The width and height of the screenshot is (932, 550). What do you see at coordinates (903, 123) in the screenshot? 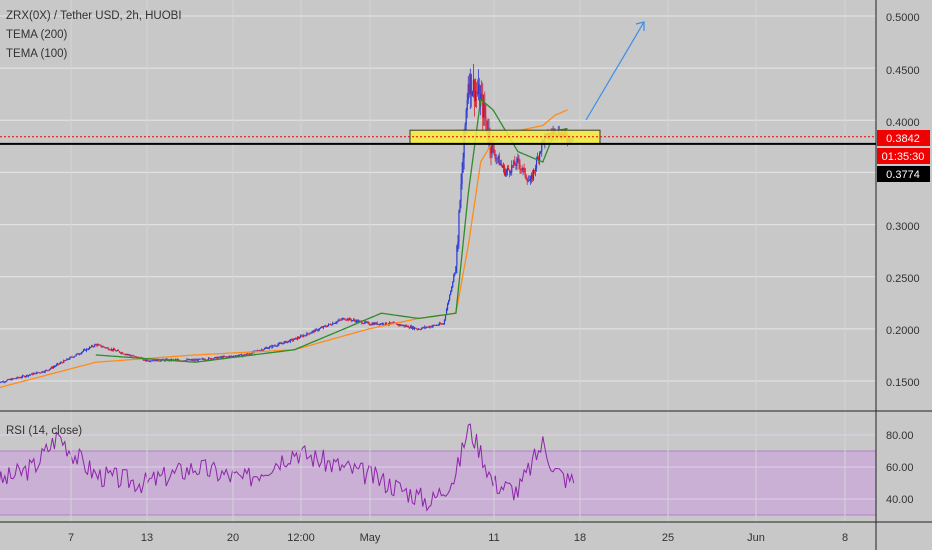
I see `price-tick: 0.4000` at bounding box center [903, 123].